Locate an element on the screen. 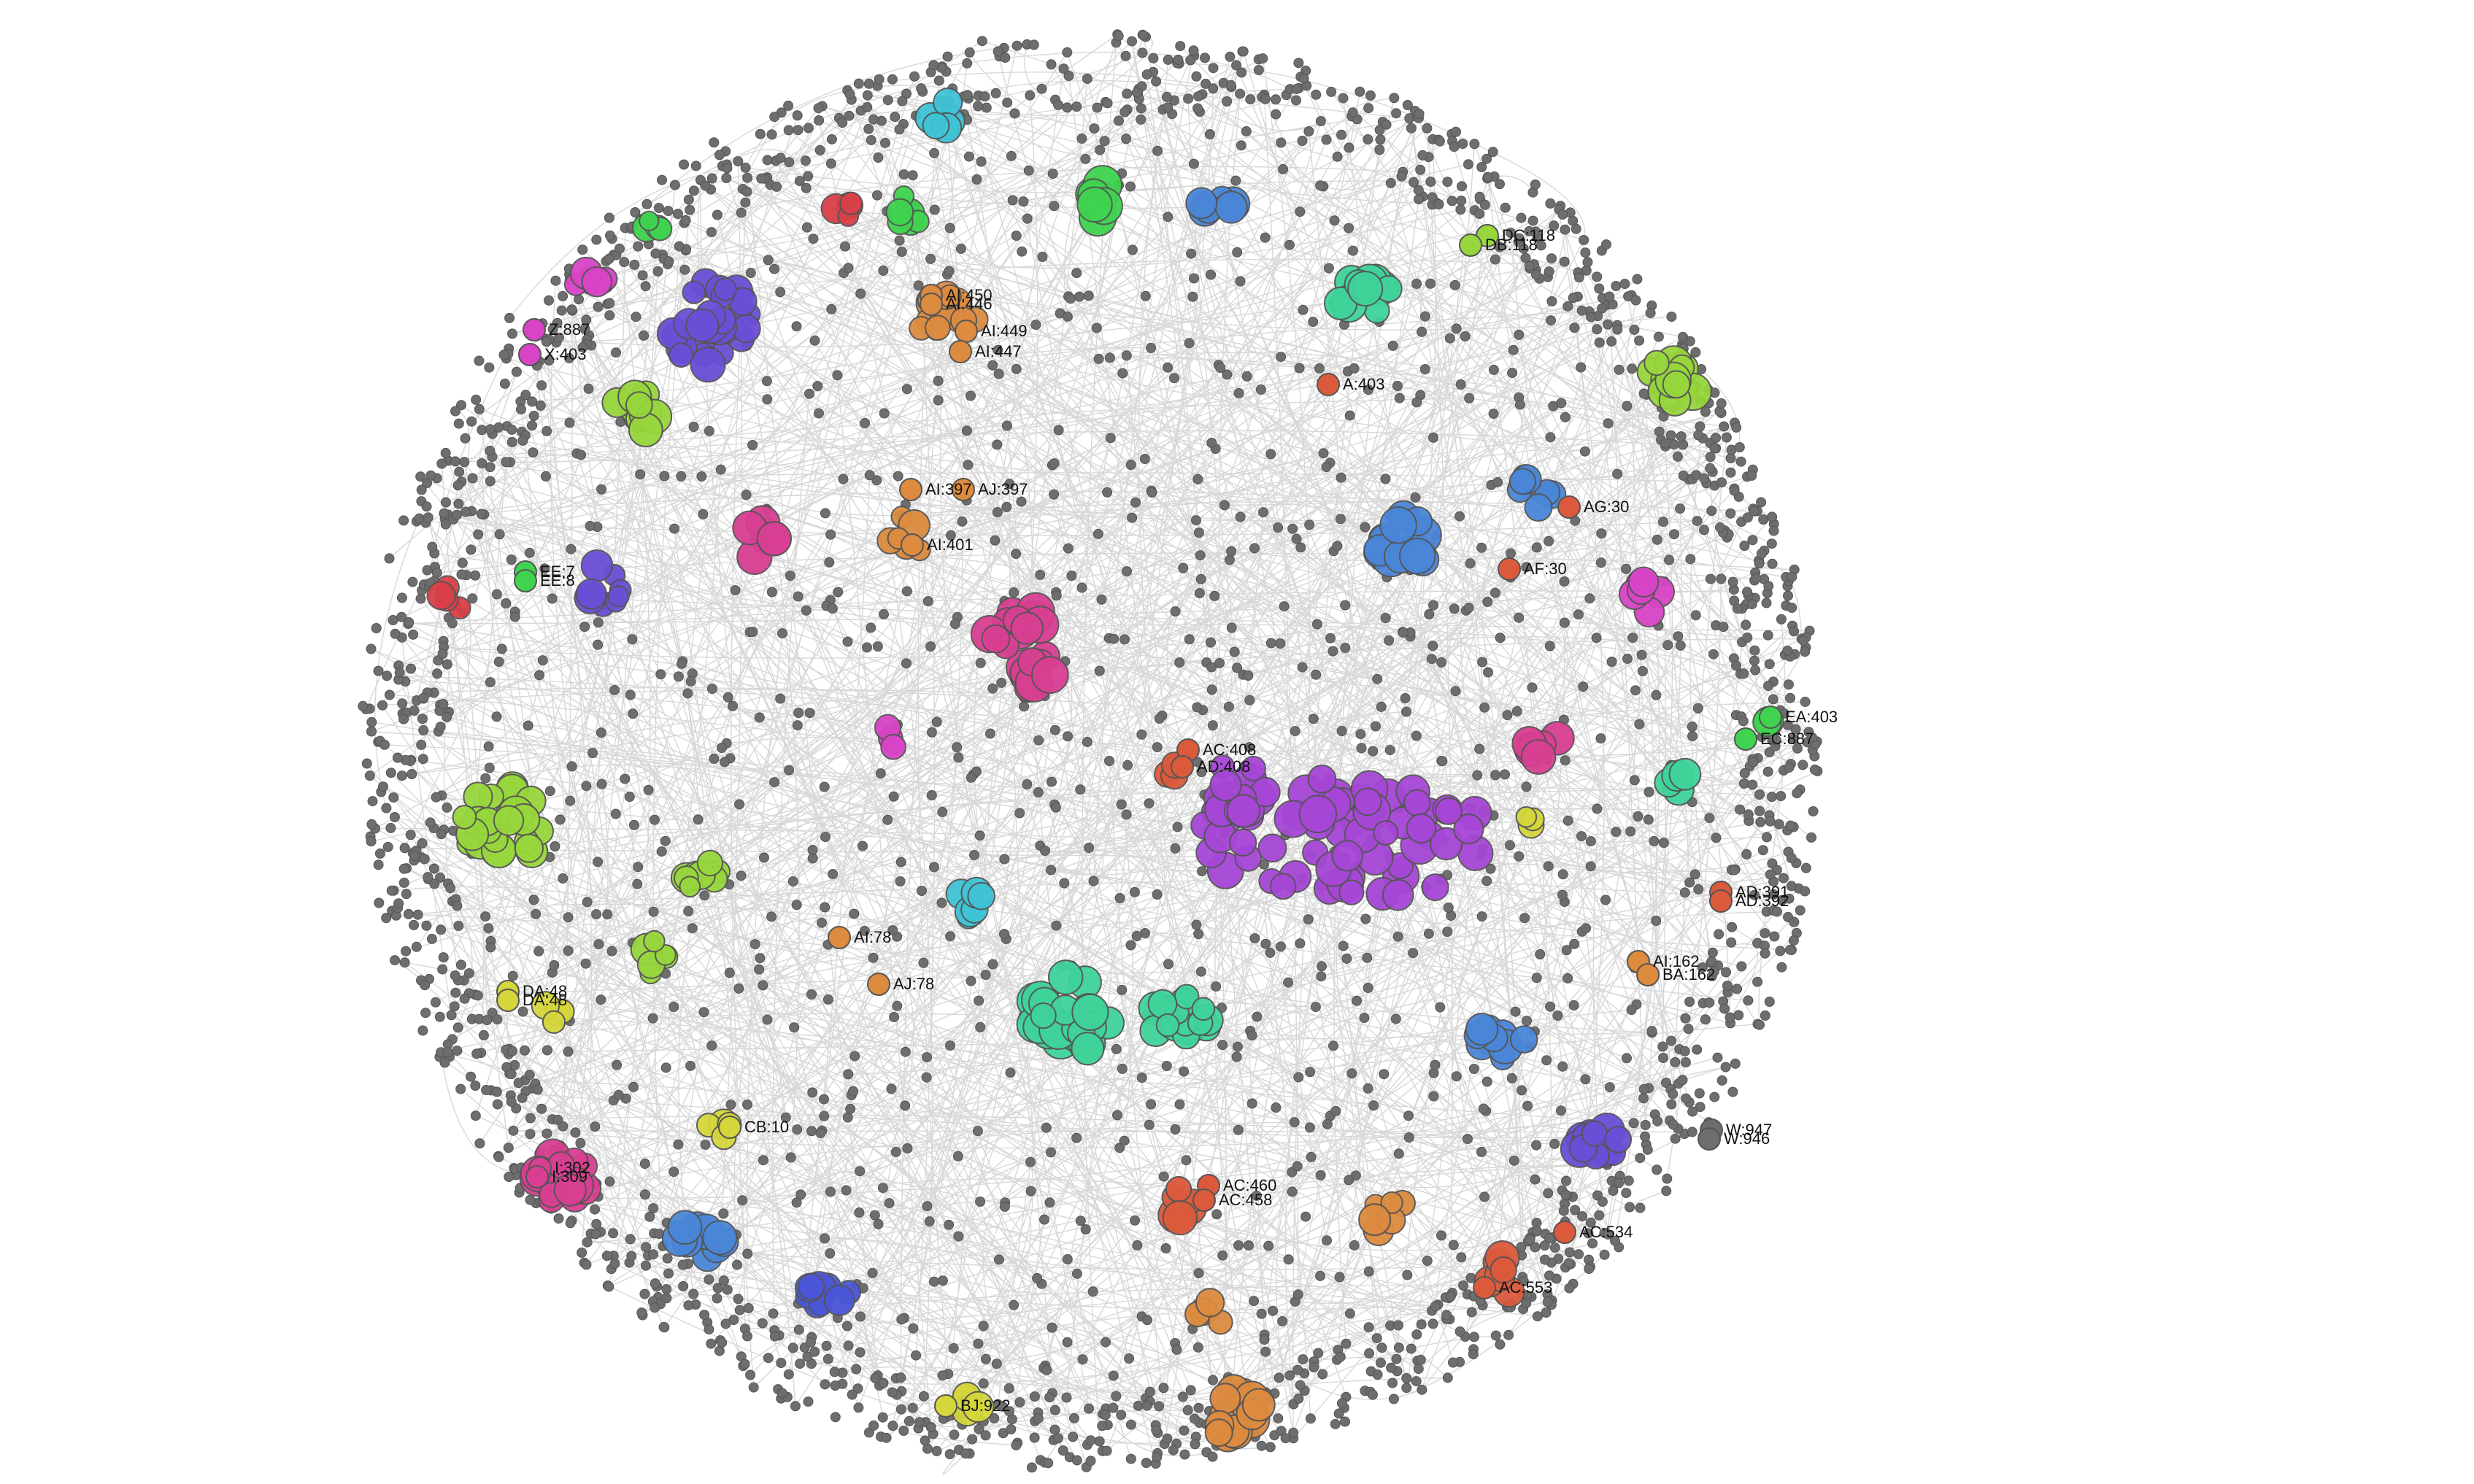  node-label-ac-408: AC:408 is located at coordinates (1229, 750).